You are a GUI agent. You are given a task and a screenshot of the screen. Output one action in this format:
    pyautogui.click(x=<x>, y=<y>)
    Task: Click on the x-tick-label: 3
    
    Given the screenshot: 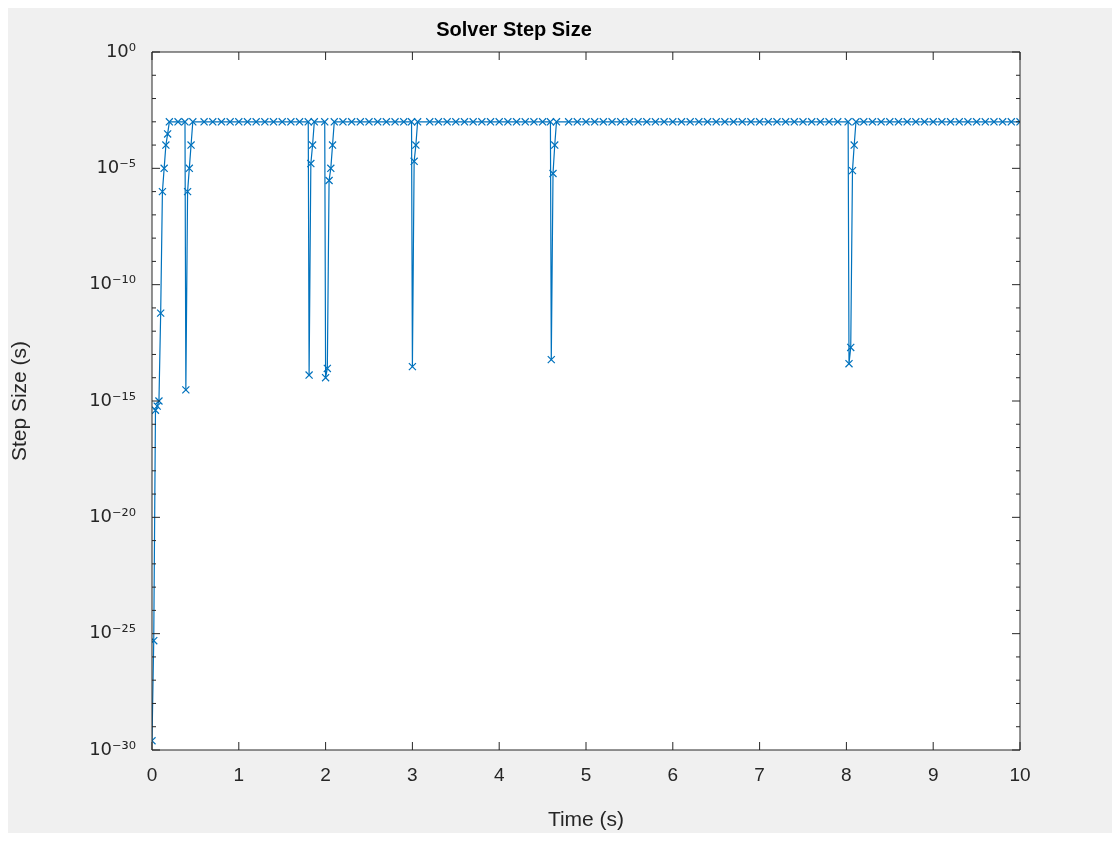 What is the action you would take?
    pyautogui.click(x=412, y=774)
    